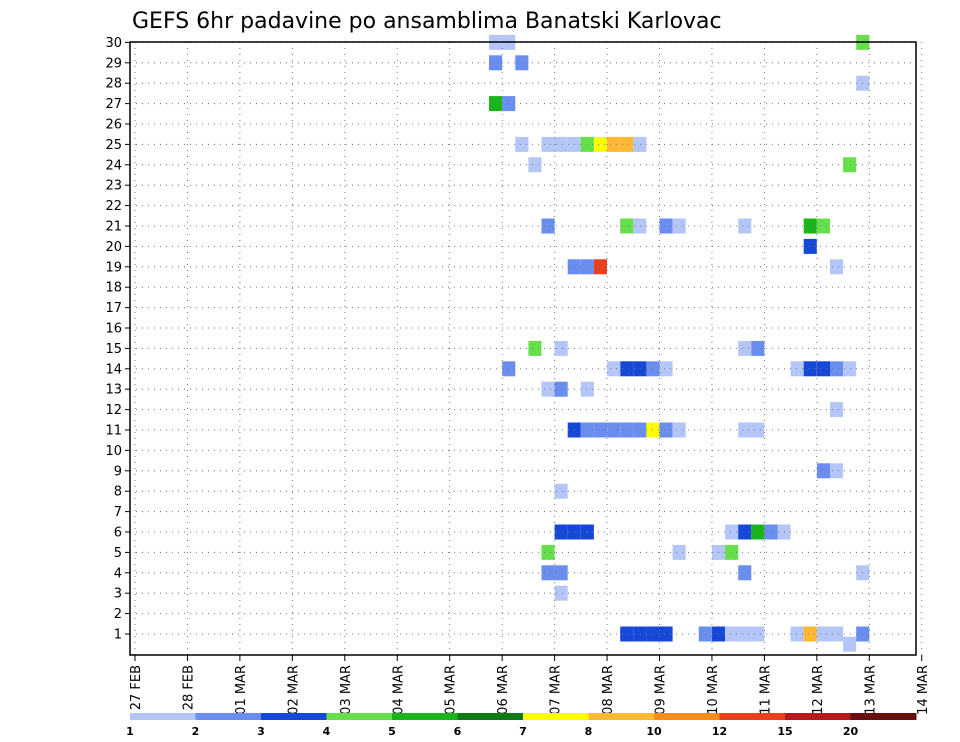 This screenshot has width=960, height=742. I want to click on y-tick-label: 9, so click(118, 471).